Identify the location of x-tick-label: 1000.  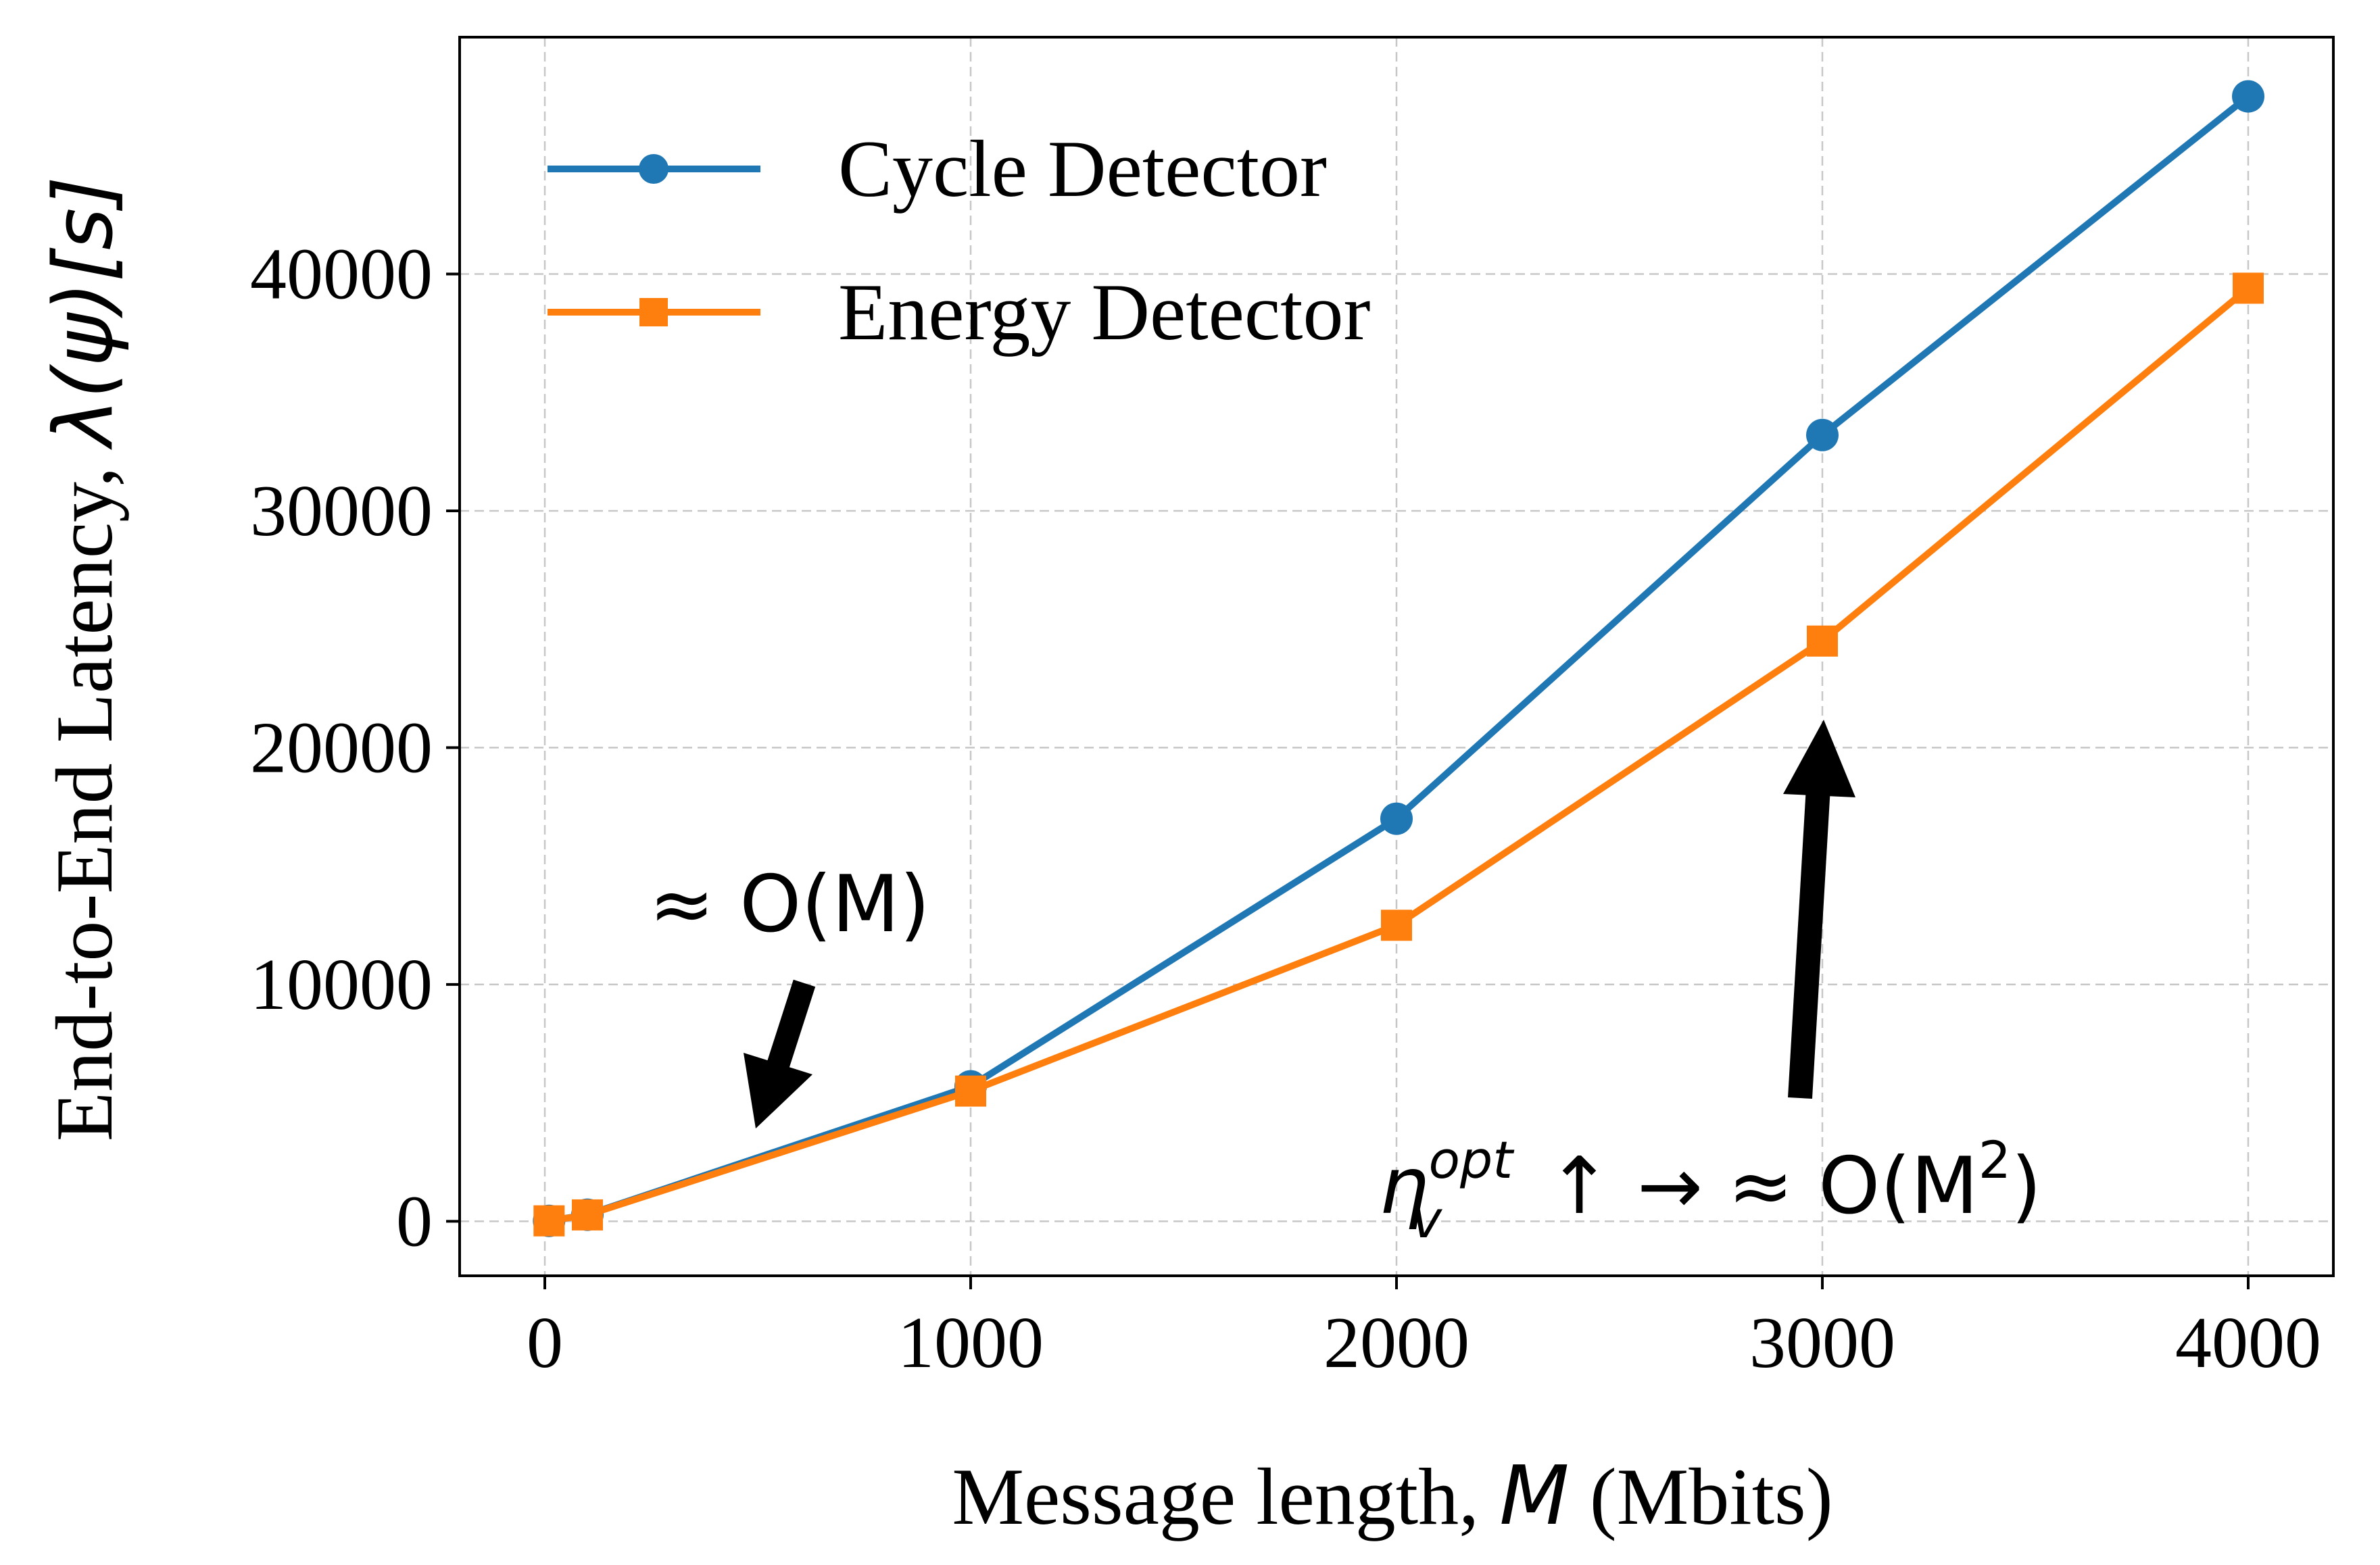
(971, 1343).